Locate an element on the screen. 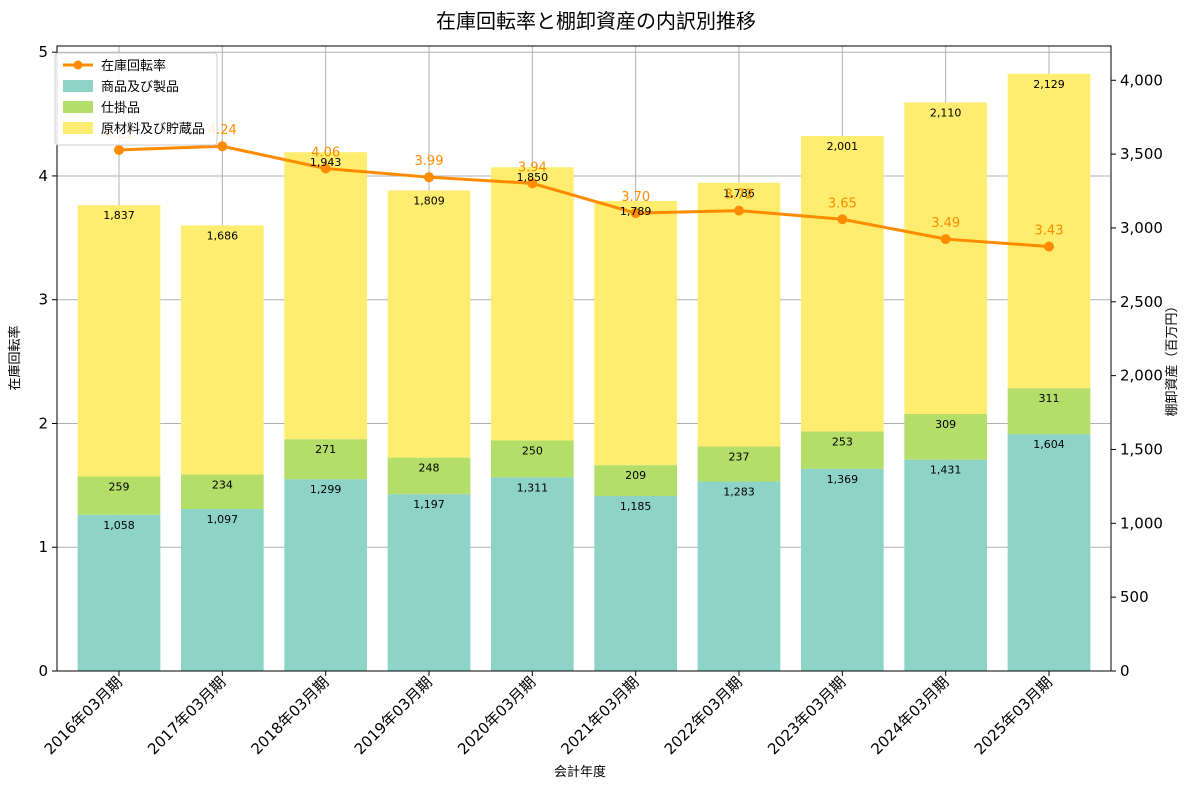 This screenshot has height=789, width=1190. bar-value-label: 1,197 is located at coordinates (429, 504).